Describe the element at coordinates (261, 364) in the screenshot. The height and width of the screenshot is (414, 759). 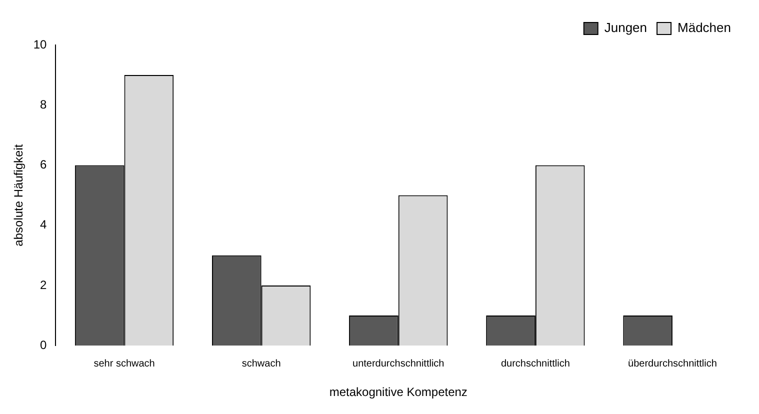
I see `x-tick-label: schwach` at that location.